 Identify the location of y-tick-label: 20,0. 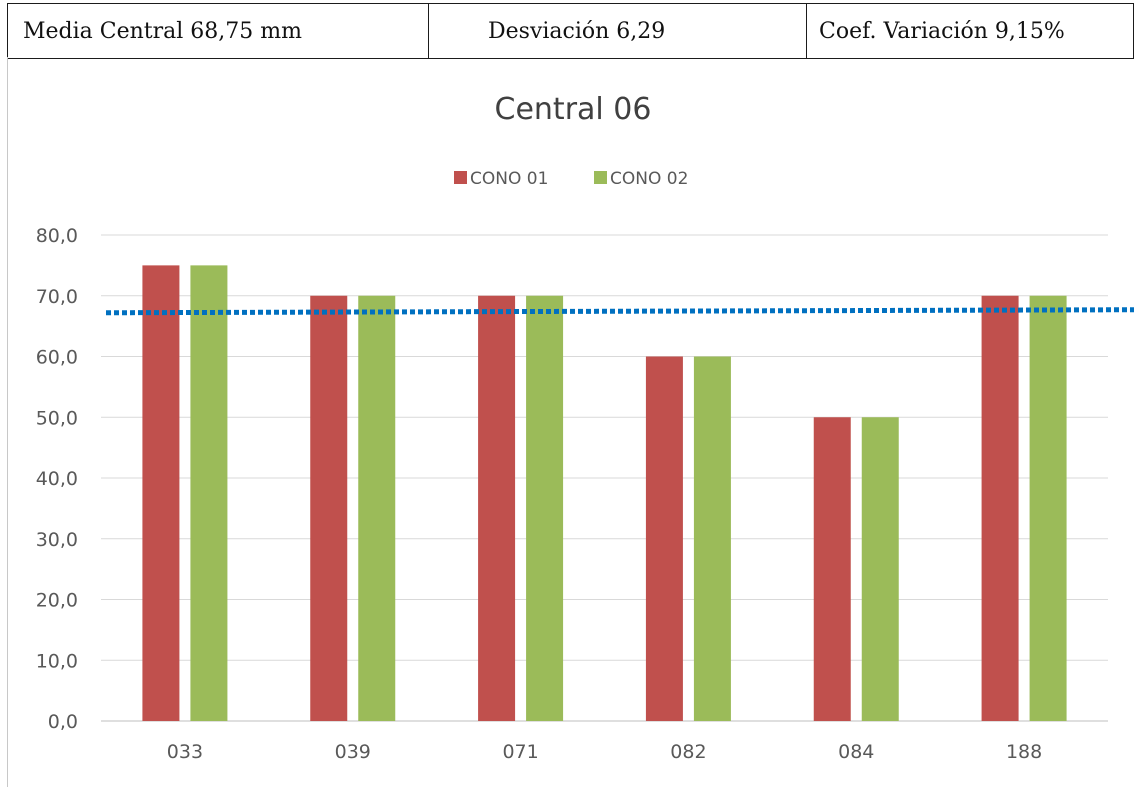
(57, 601).